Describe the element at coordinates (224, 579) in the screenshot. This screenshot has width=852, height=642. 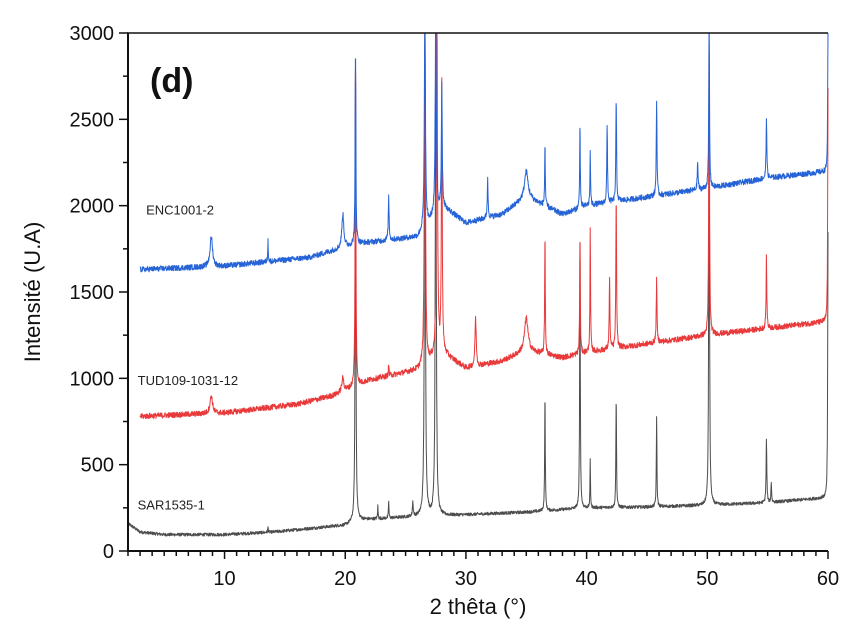
I see `x-tick-label: 10` at that location.